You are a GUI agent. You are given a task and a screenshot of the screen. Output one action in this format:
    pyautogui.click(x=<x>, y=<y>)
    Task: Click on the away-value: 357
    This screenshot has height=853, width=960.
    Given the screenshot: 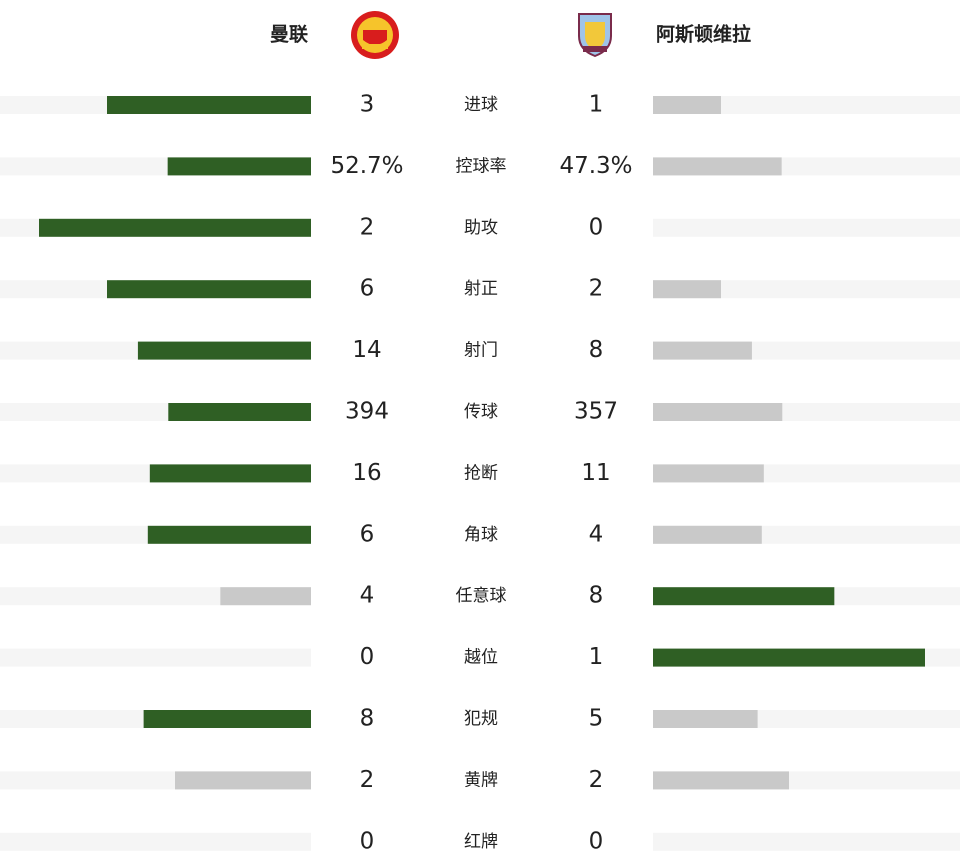 What is the action you would take?
    pyautogui.click(x=596, y=412)
    